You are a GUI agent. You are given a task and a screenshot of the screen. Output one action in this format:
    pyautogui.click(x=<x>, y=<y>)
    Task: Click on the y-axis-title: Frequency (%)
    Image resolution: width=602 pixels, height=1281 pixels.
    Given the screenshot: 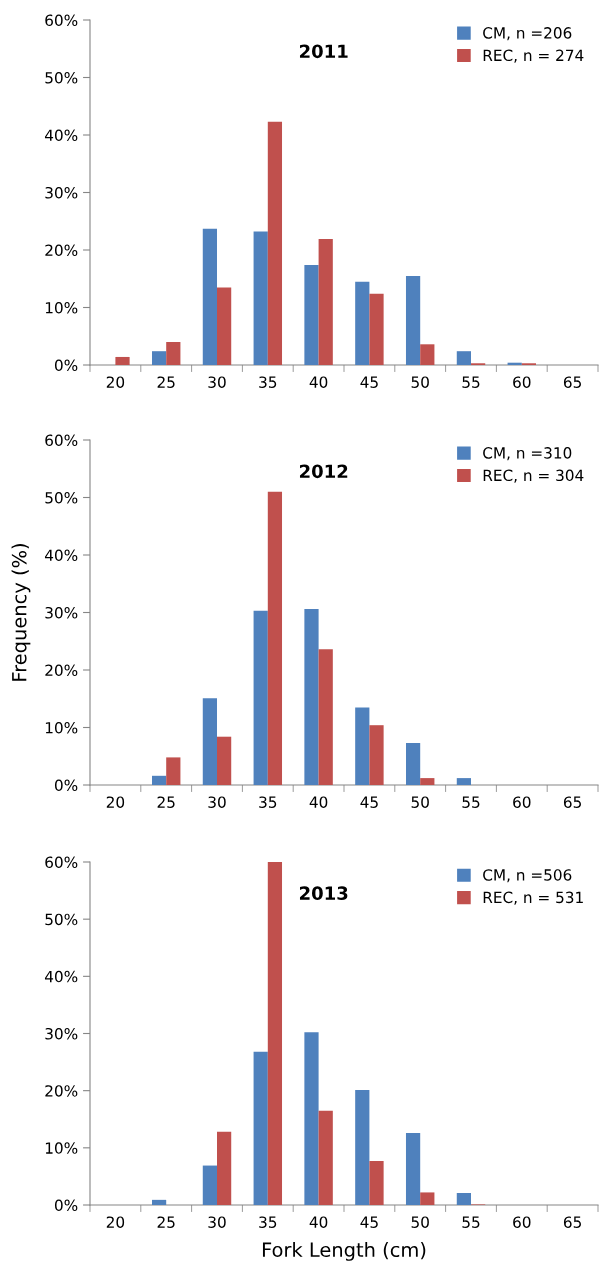 What is the action you would take?
    pyautogui.click(x=21, y=612)
    